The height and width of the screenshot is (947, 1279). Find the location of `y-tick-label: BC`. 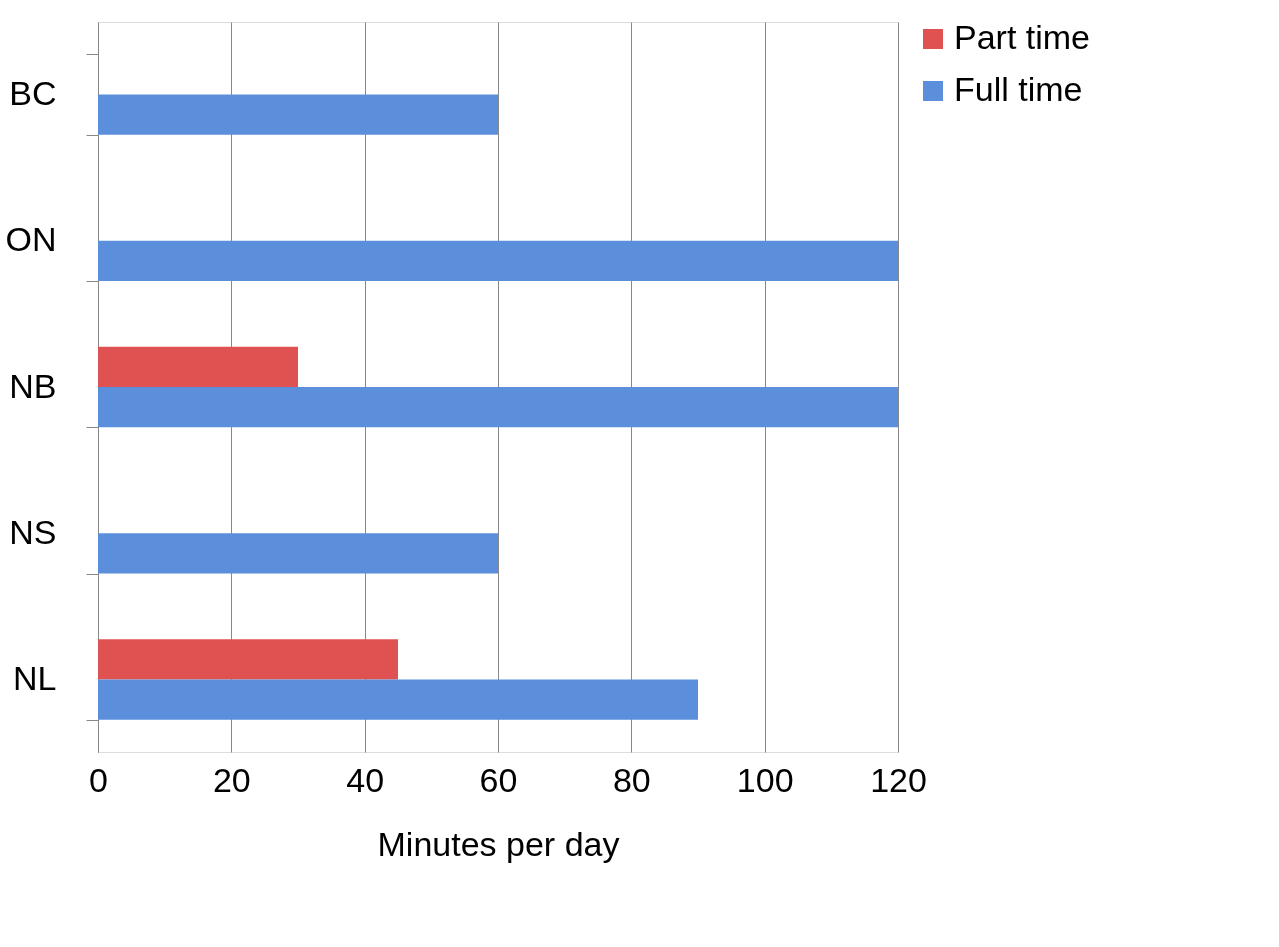

y-tick-label: BC is located at coordinates (33, 92).